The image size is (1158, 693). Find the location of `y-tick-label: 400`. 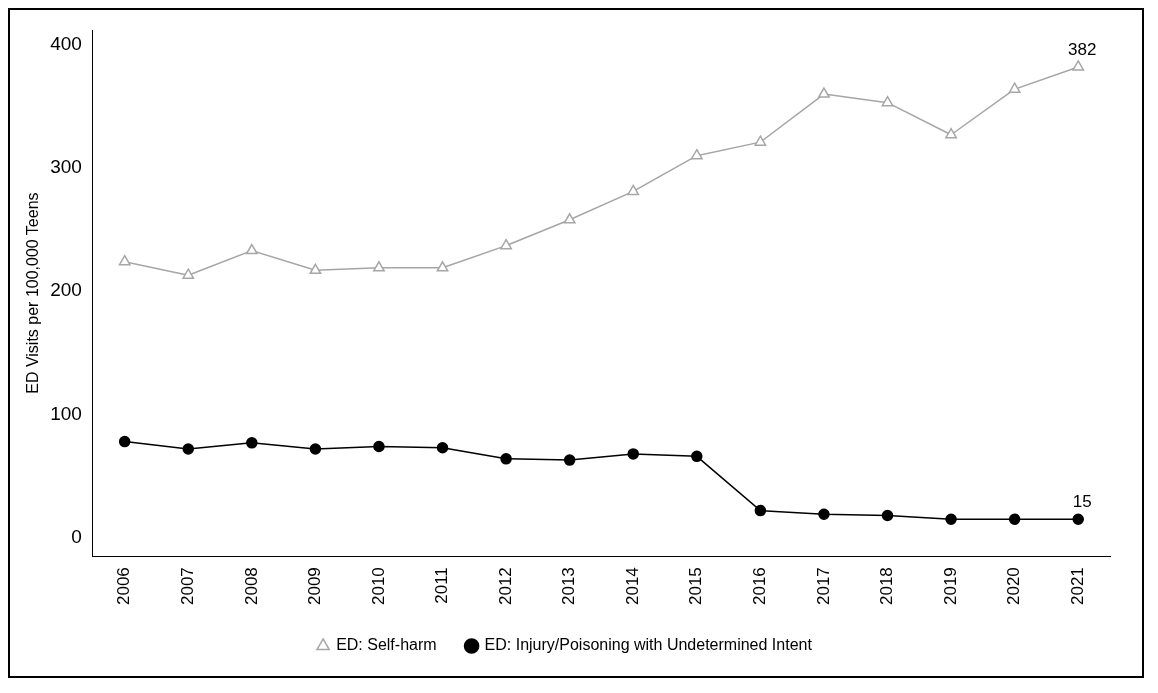

y-tick-label: 400 is located at coordinates (66, 44).